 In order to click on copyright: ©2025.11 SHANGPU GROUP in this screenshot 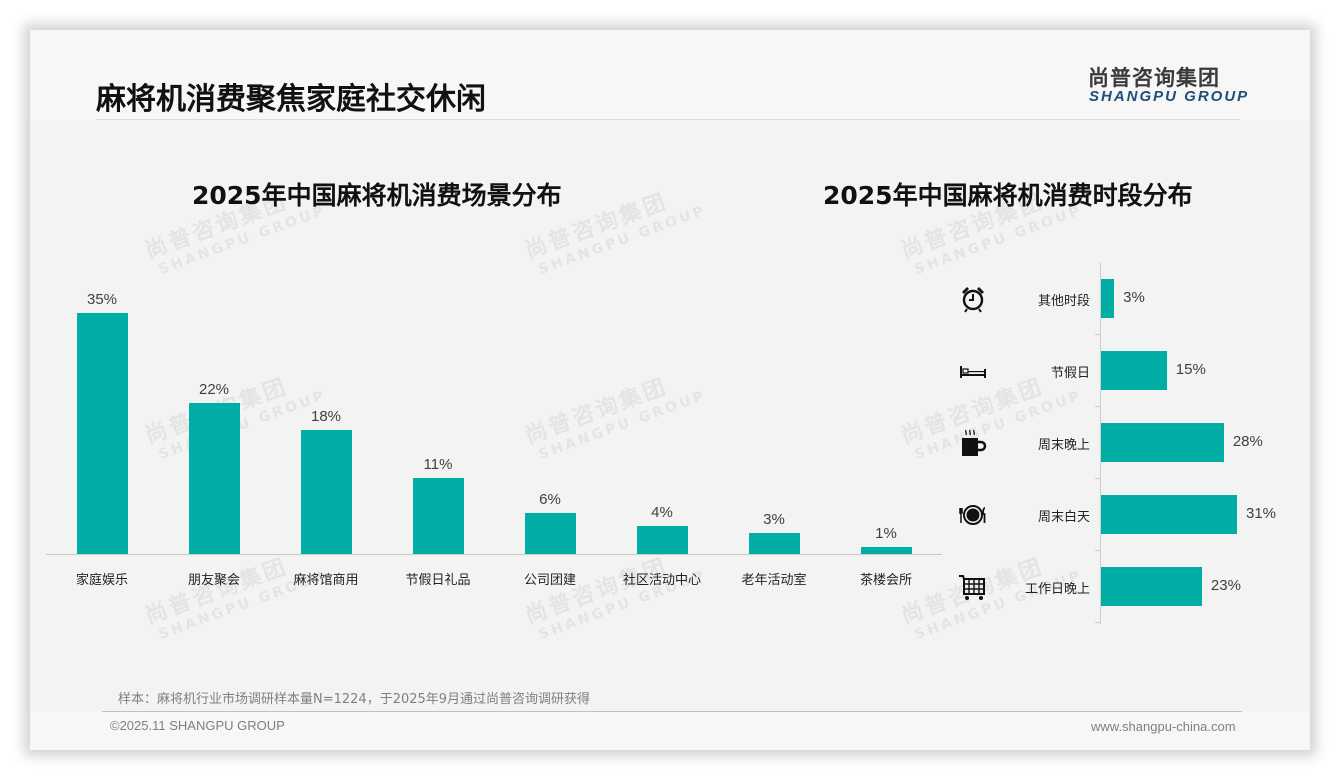, I will do `click(197, 725)`.